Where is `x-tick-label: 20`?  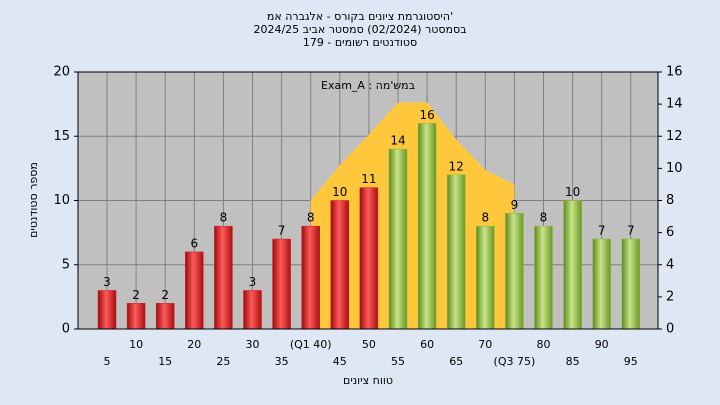 x-tick-label: 20 is located at coordinates (194, 344).